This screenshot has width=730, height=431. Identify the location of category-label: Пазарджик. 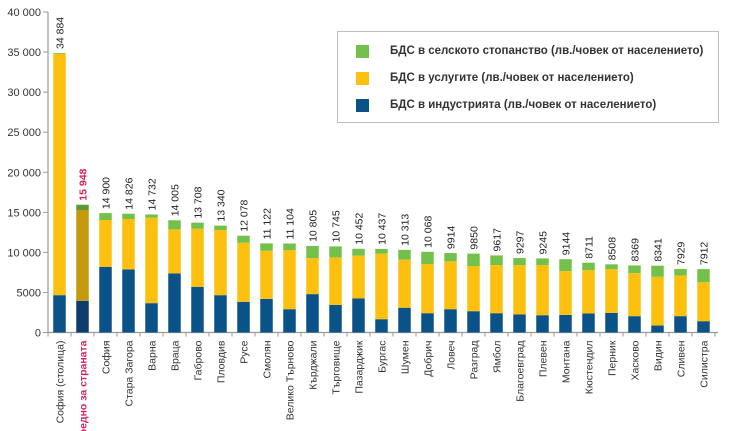
(360, 367).